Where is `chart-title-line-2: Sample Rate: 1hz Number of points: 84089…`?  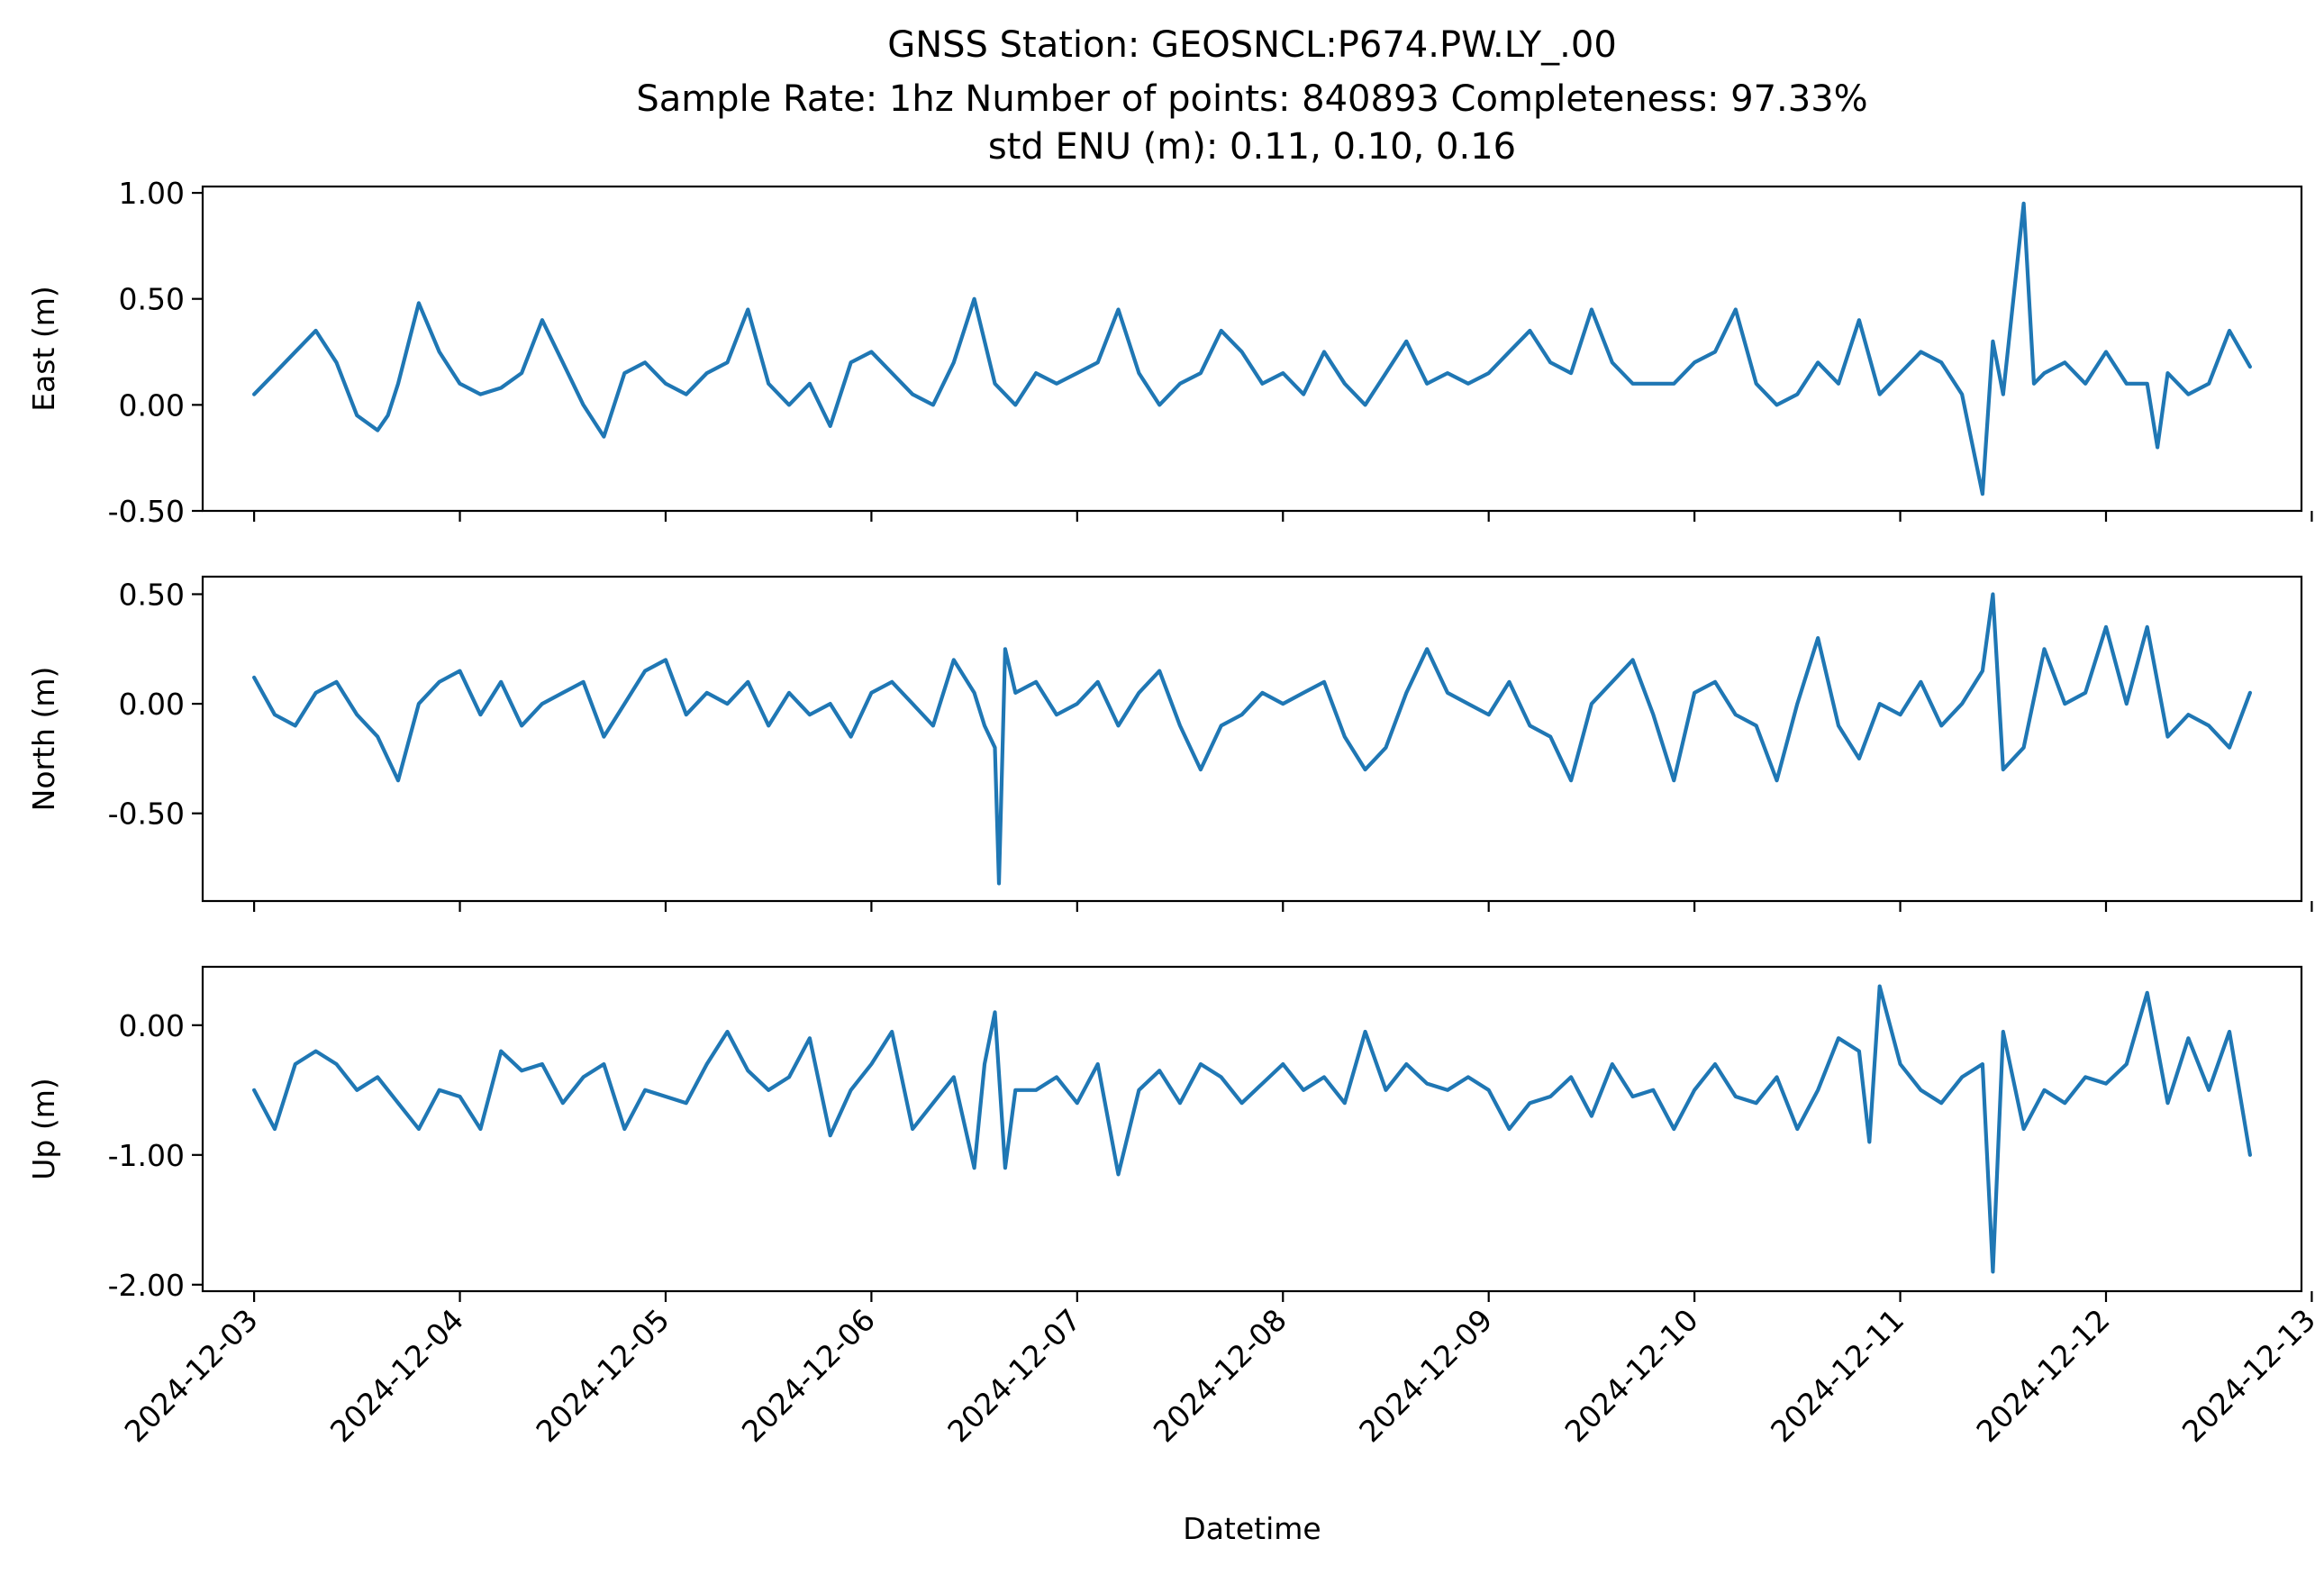
chart-title-line-2: Sample Rate: 1hz Number of points: 84089… is located at coordinates (1252, 99).